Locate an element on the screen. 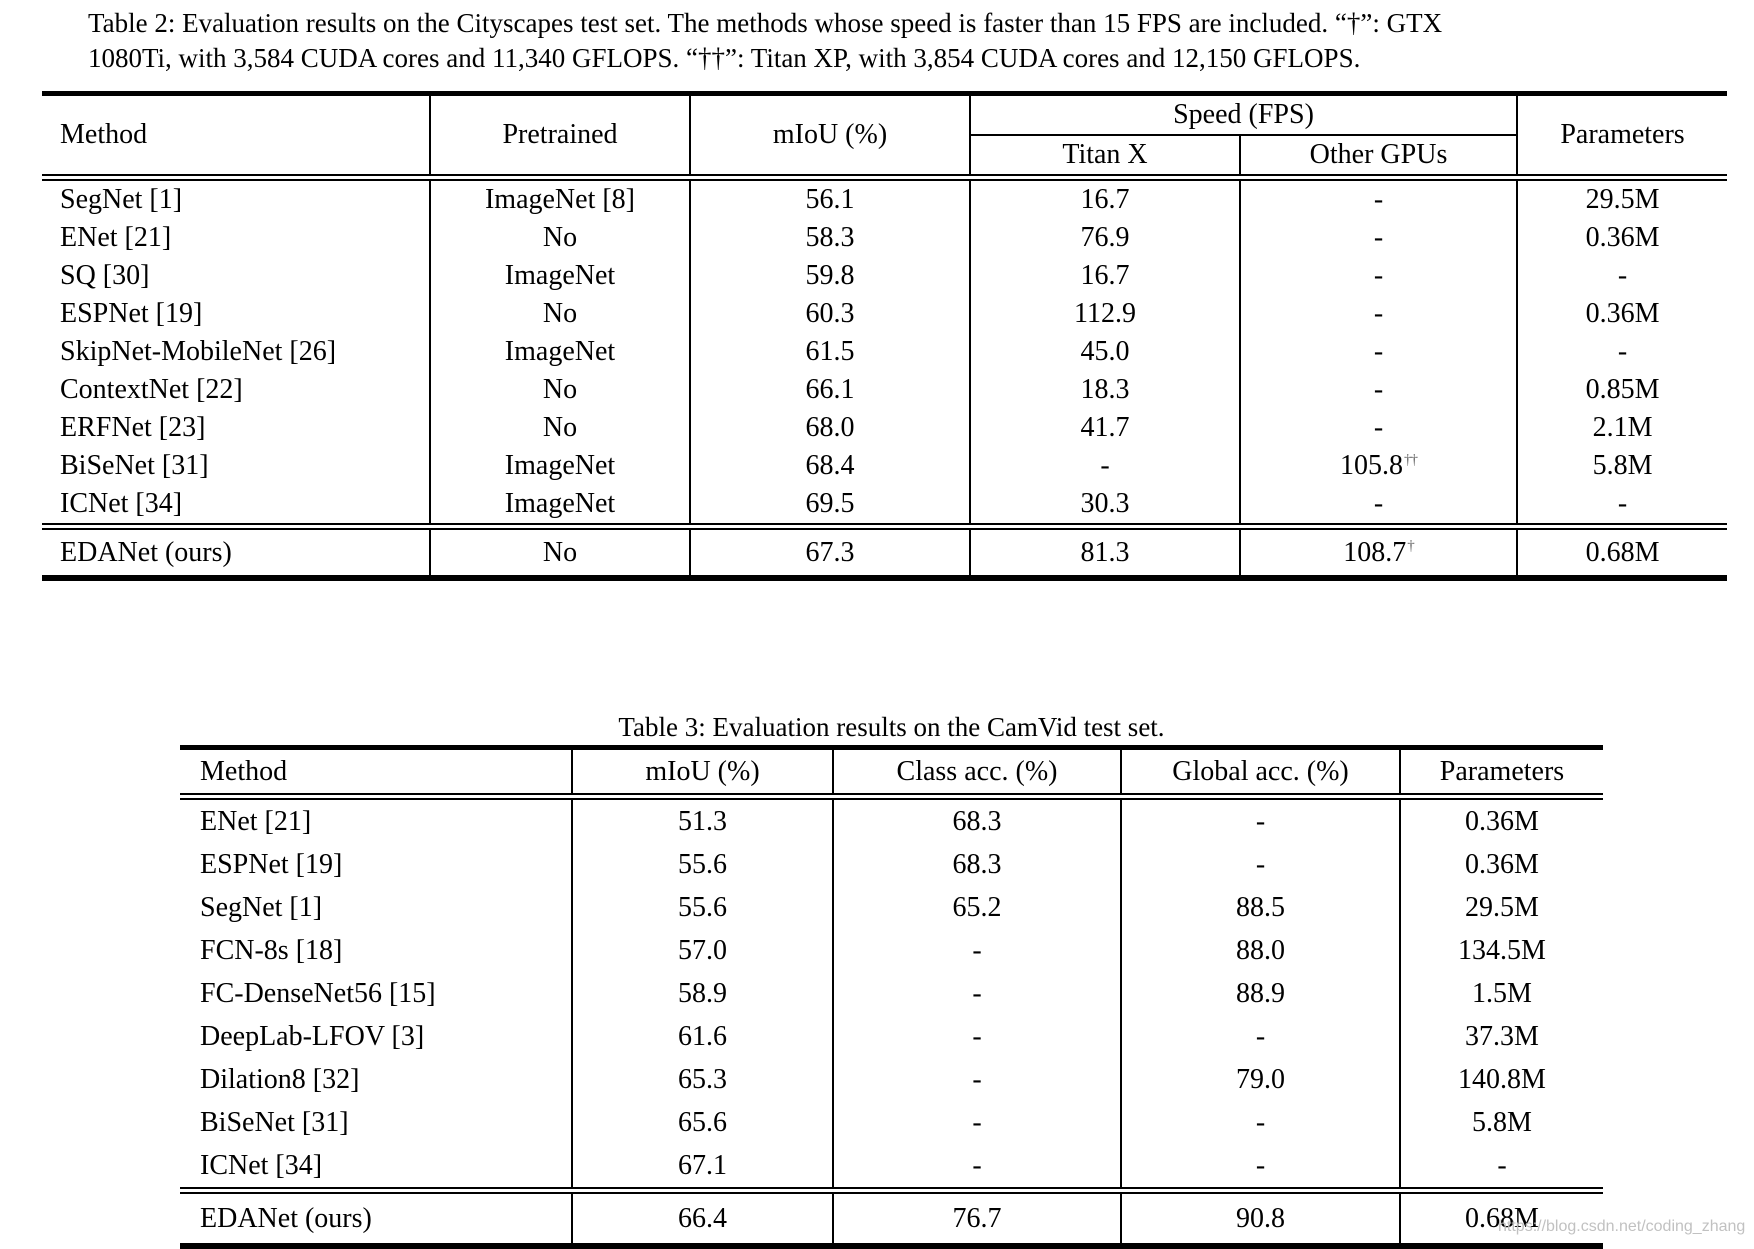  table-row: DeepLab-LFOV [3] 61.6 - - 37.3M is located at coordinates (891, 1036).